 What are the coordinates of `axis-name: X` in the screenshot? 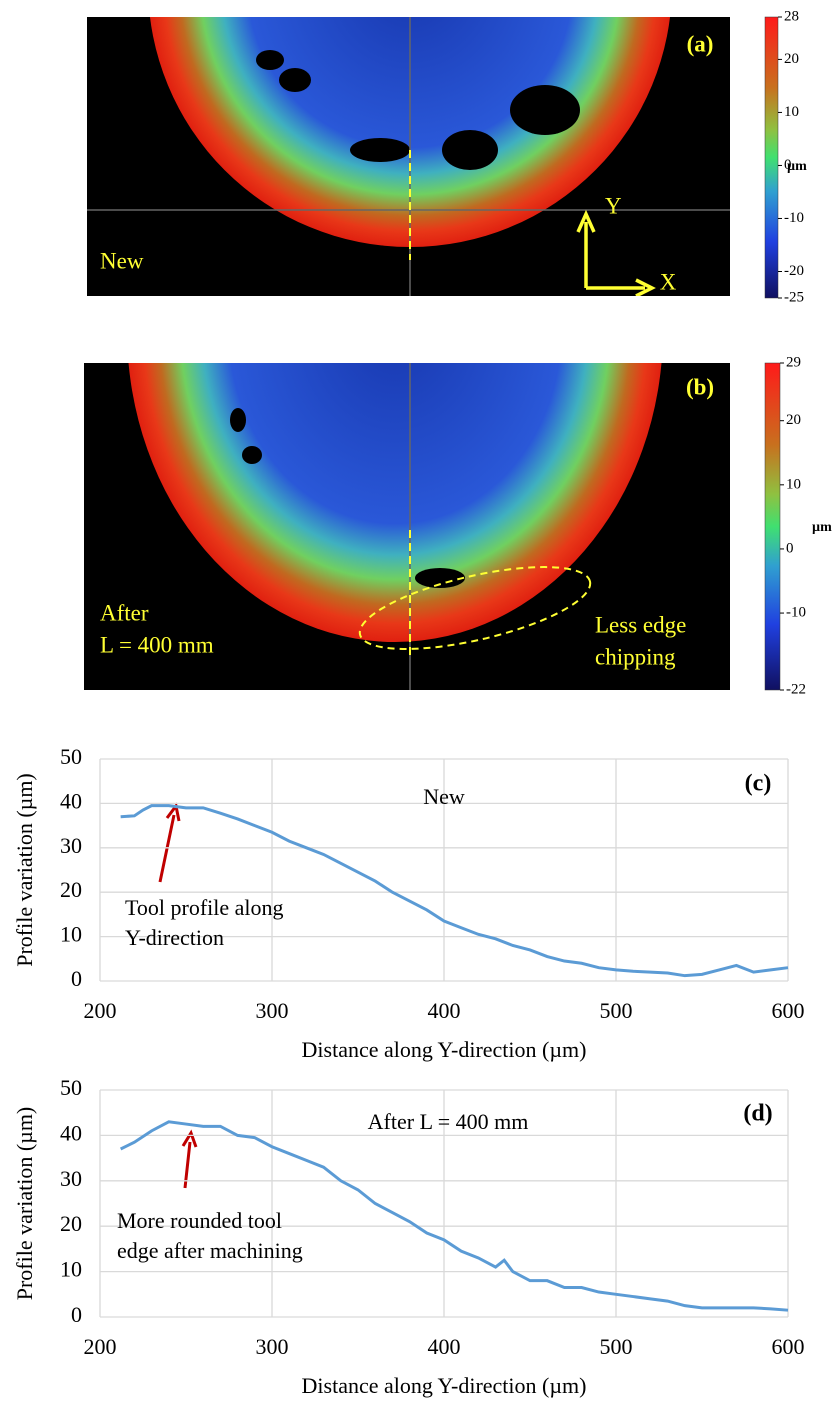 It's located at (668, 281).